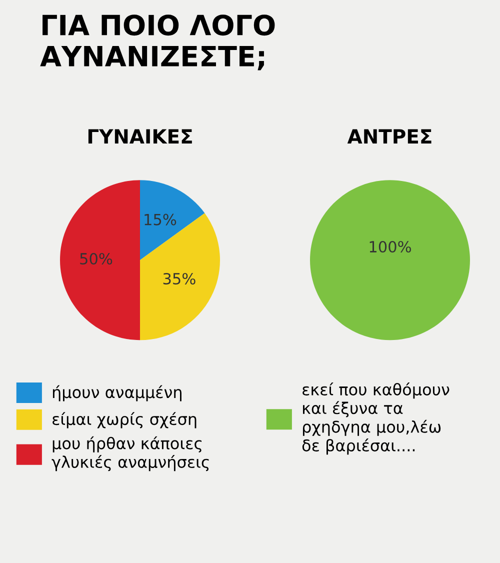 This screenshot has width=500, height=563. Describe the element at coordinates (390, 246) in the screenshot. I see `data-label: 100%` at that location.